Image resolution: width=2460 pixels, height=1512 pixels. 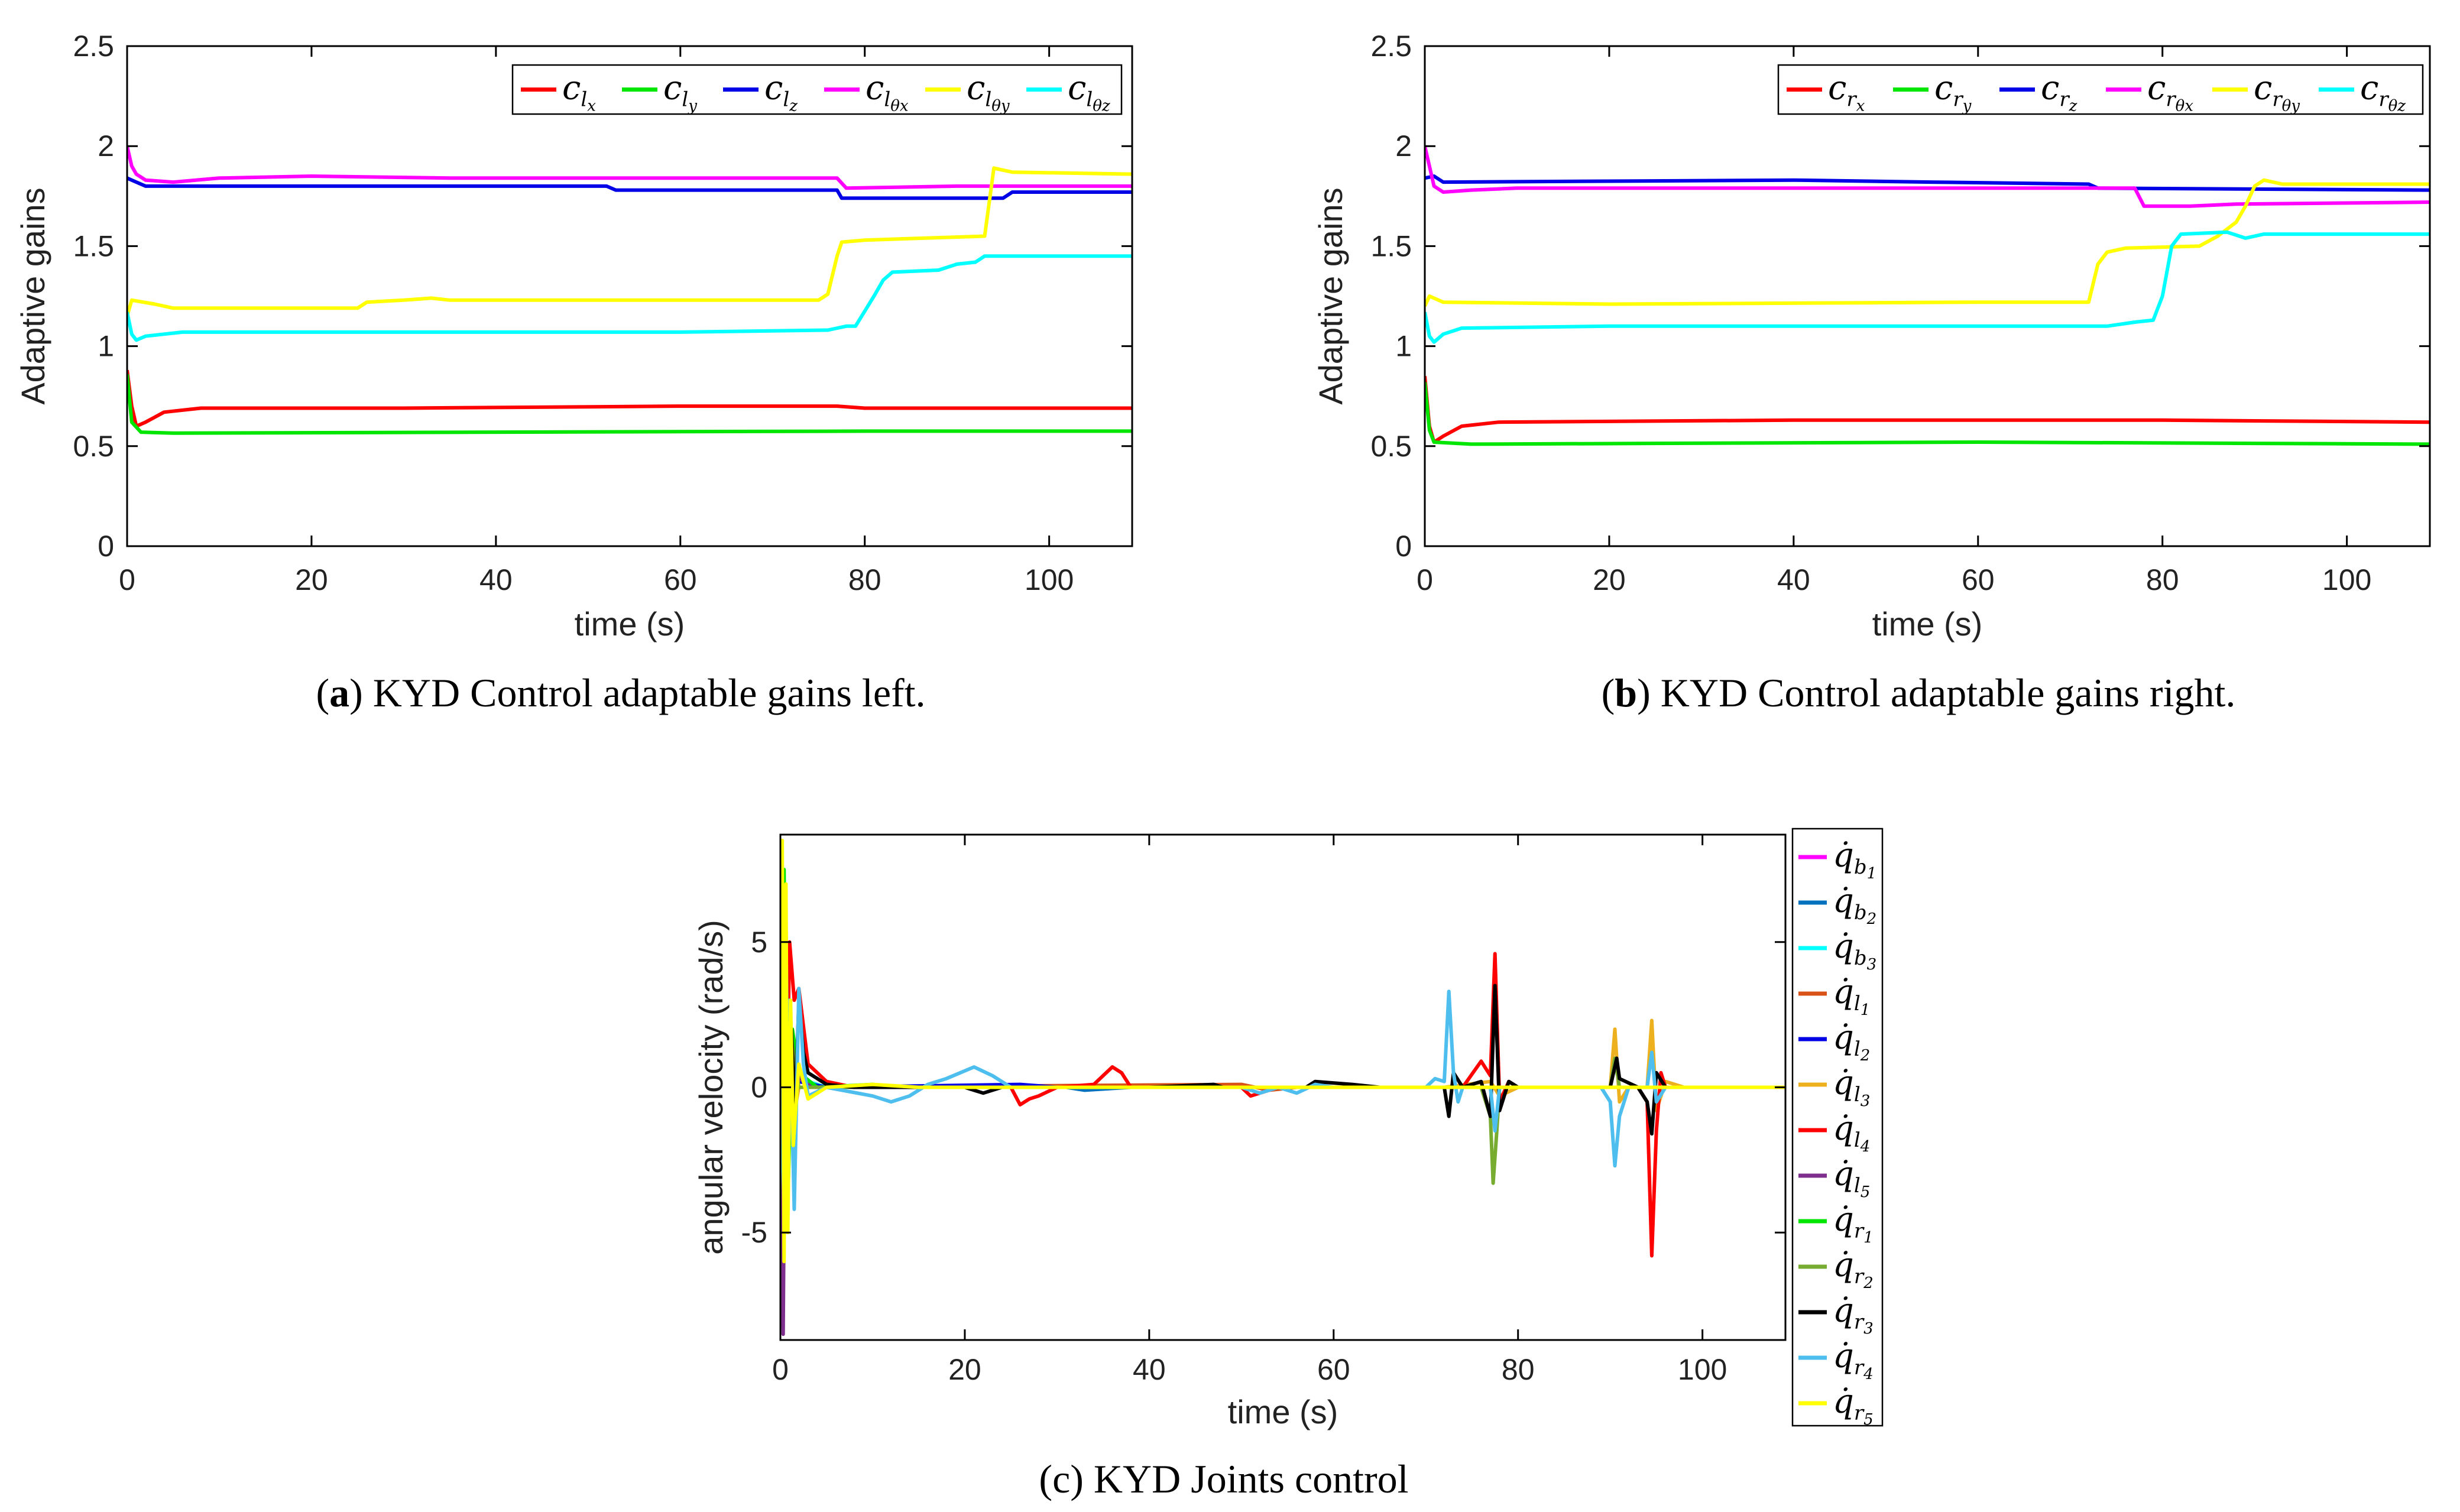 What do you see at coordinates (2277, 92) in the screenshot?
I see `legend-label: crθy` at bounding box center [2277, 92].